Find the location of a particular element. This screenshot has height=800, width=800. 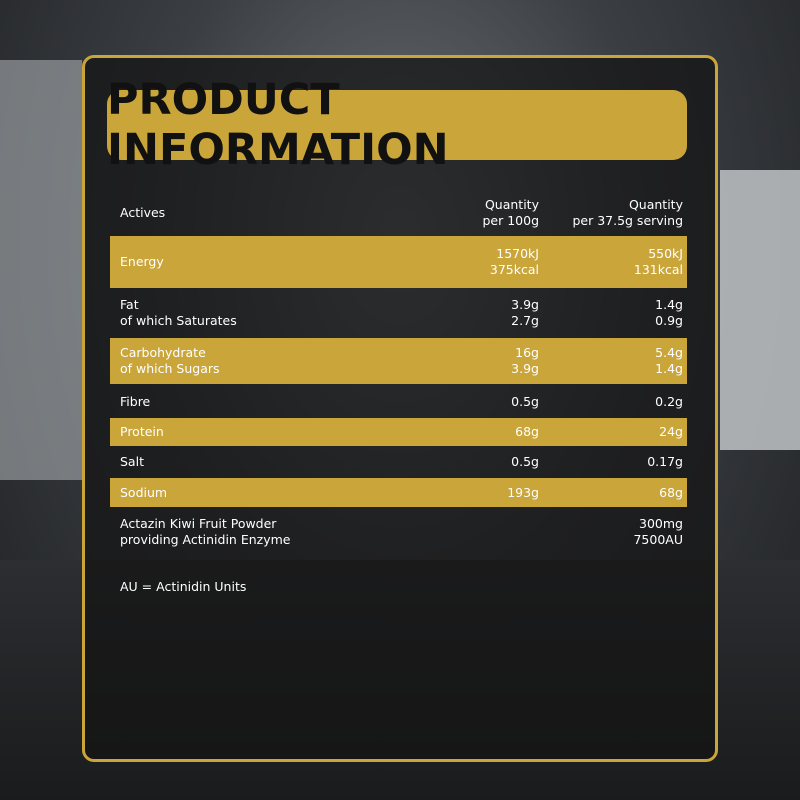

table-cell: 1570kJ 375kcal is located at coordinates (514, 262).